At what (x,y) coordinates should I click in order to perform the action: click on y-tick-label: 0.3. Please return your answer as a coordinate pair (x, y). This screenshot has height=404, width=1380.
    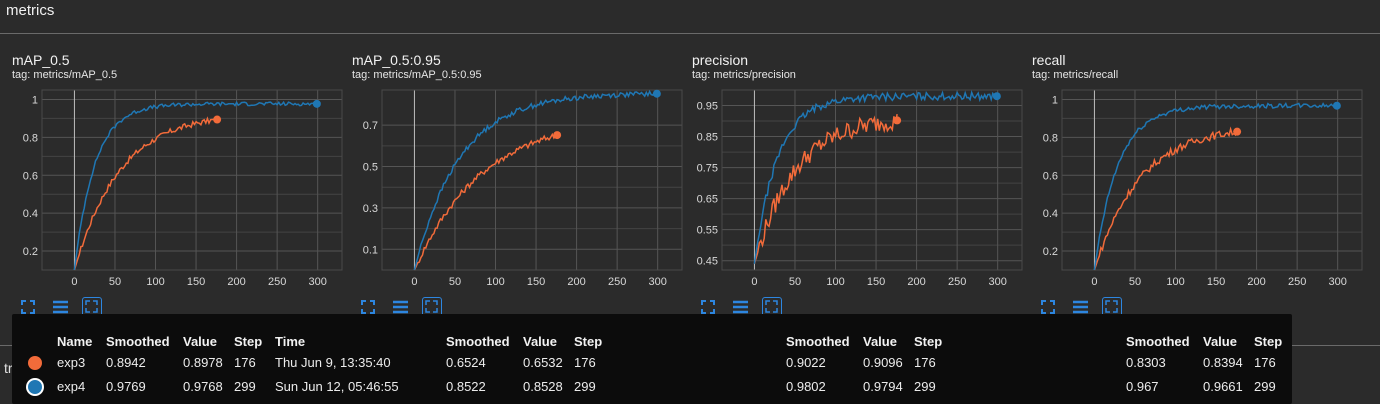
    Looking at the image, I should click on (370, 209).